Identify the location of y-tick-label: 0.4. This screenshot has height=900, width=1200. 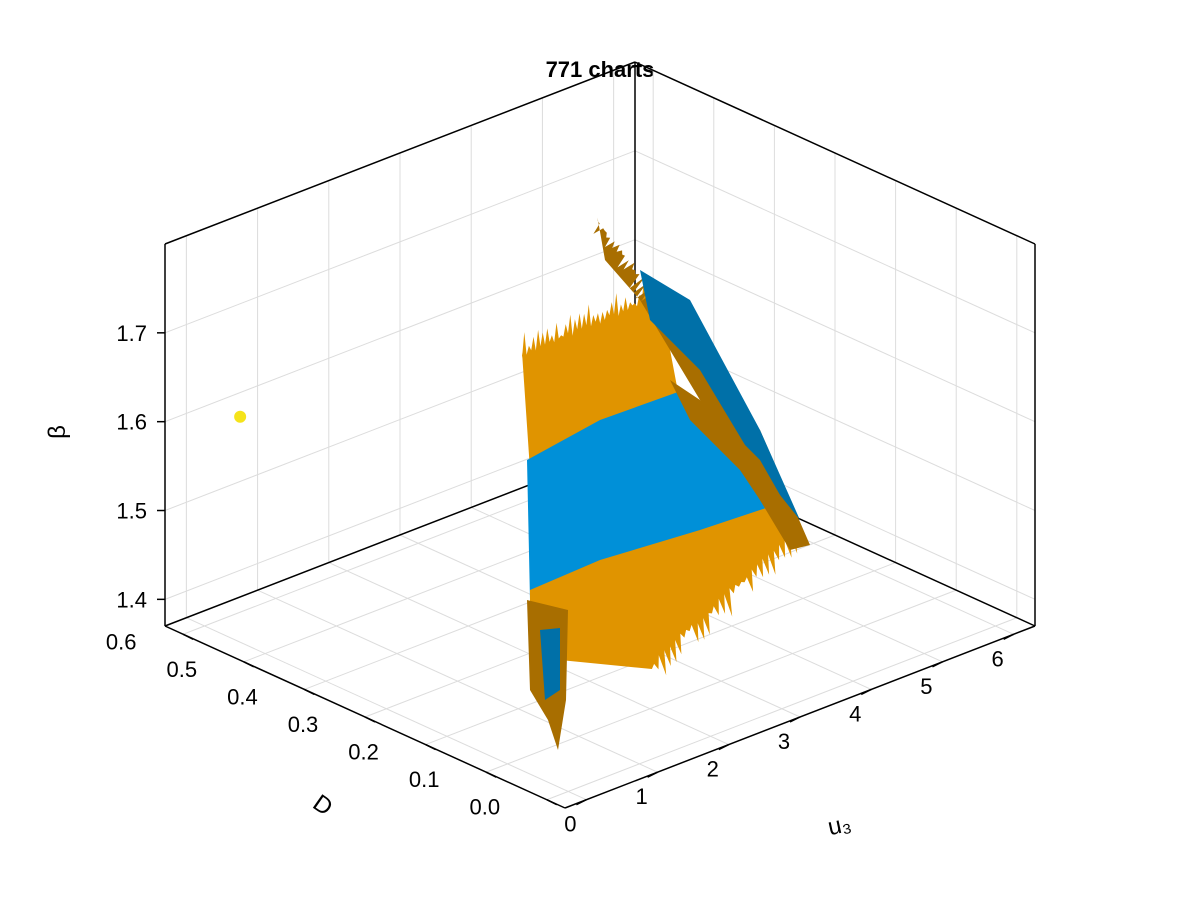
(242, 696).